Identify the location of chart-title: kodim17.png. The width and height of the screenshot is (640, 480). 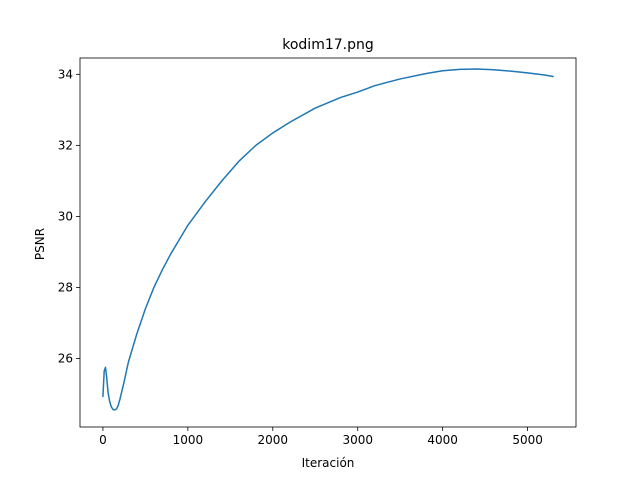
(328, 45).